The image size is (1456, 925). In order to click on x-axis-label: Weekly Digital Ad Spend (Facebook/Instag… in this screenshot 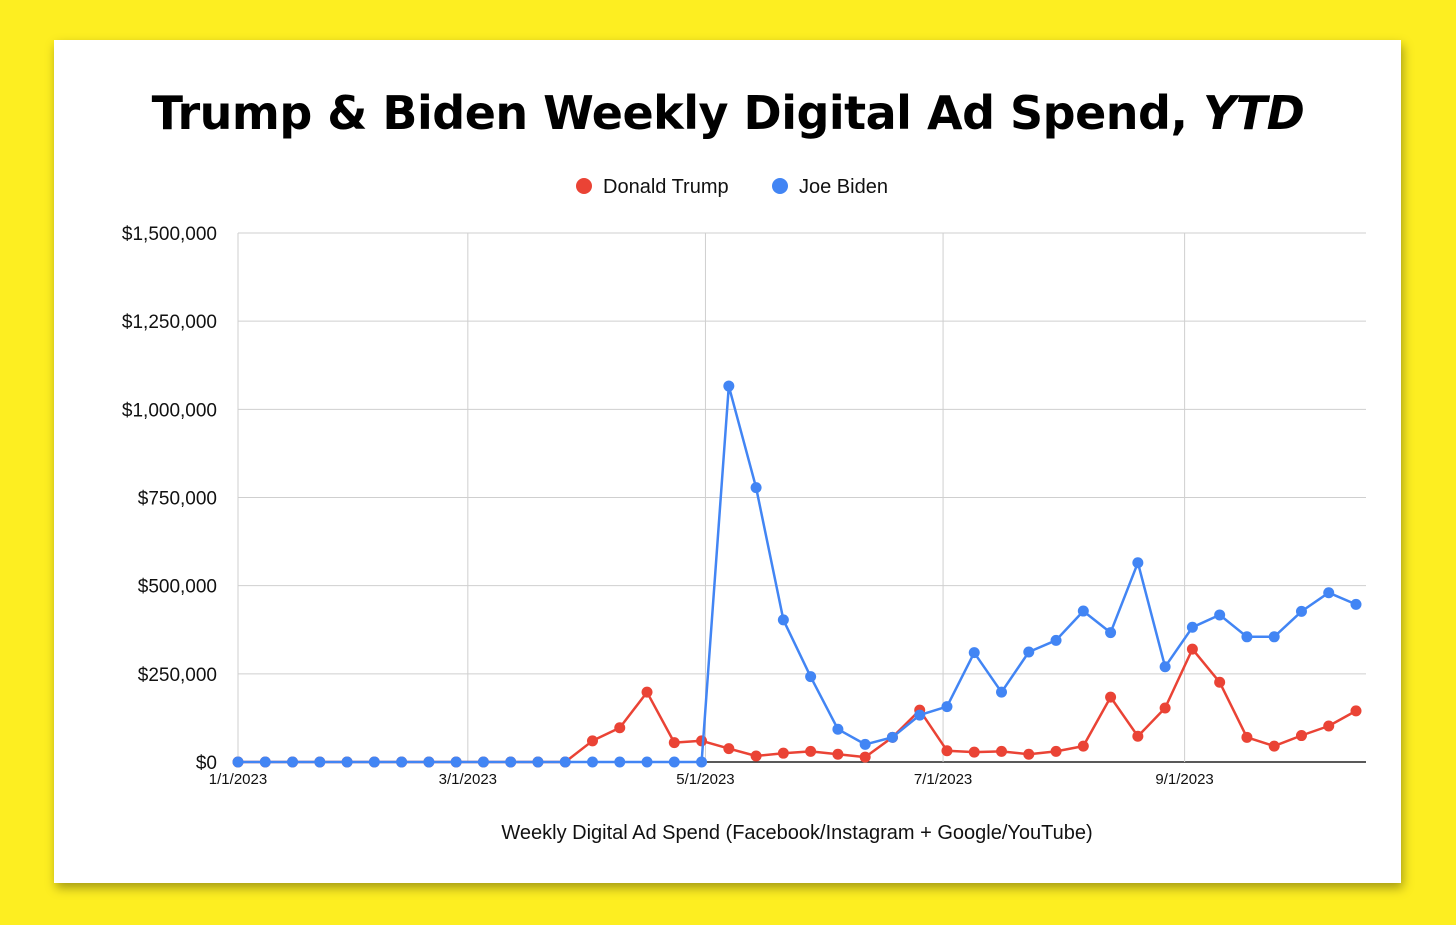, I will do `click(796, 833)`.